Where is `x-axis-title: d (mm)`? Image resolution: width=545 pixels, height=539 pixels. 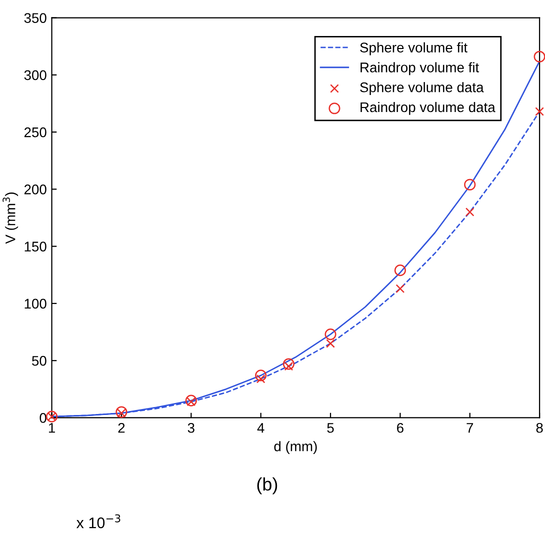
x-axis-title: d (mm) is located at coordinates (295, 447).